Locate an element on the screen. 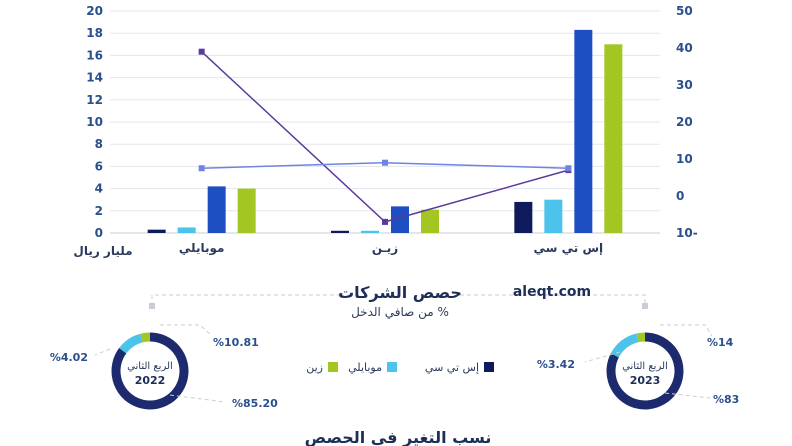  slice-label: %14 is located at coordinates (720, 342).